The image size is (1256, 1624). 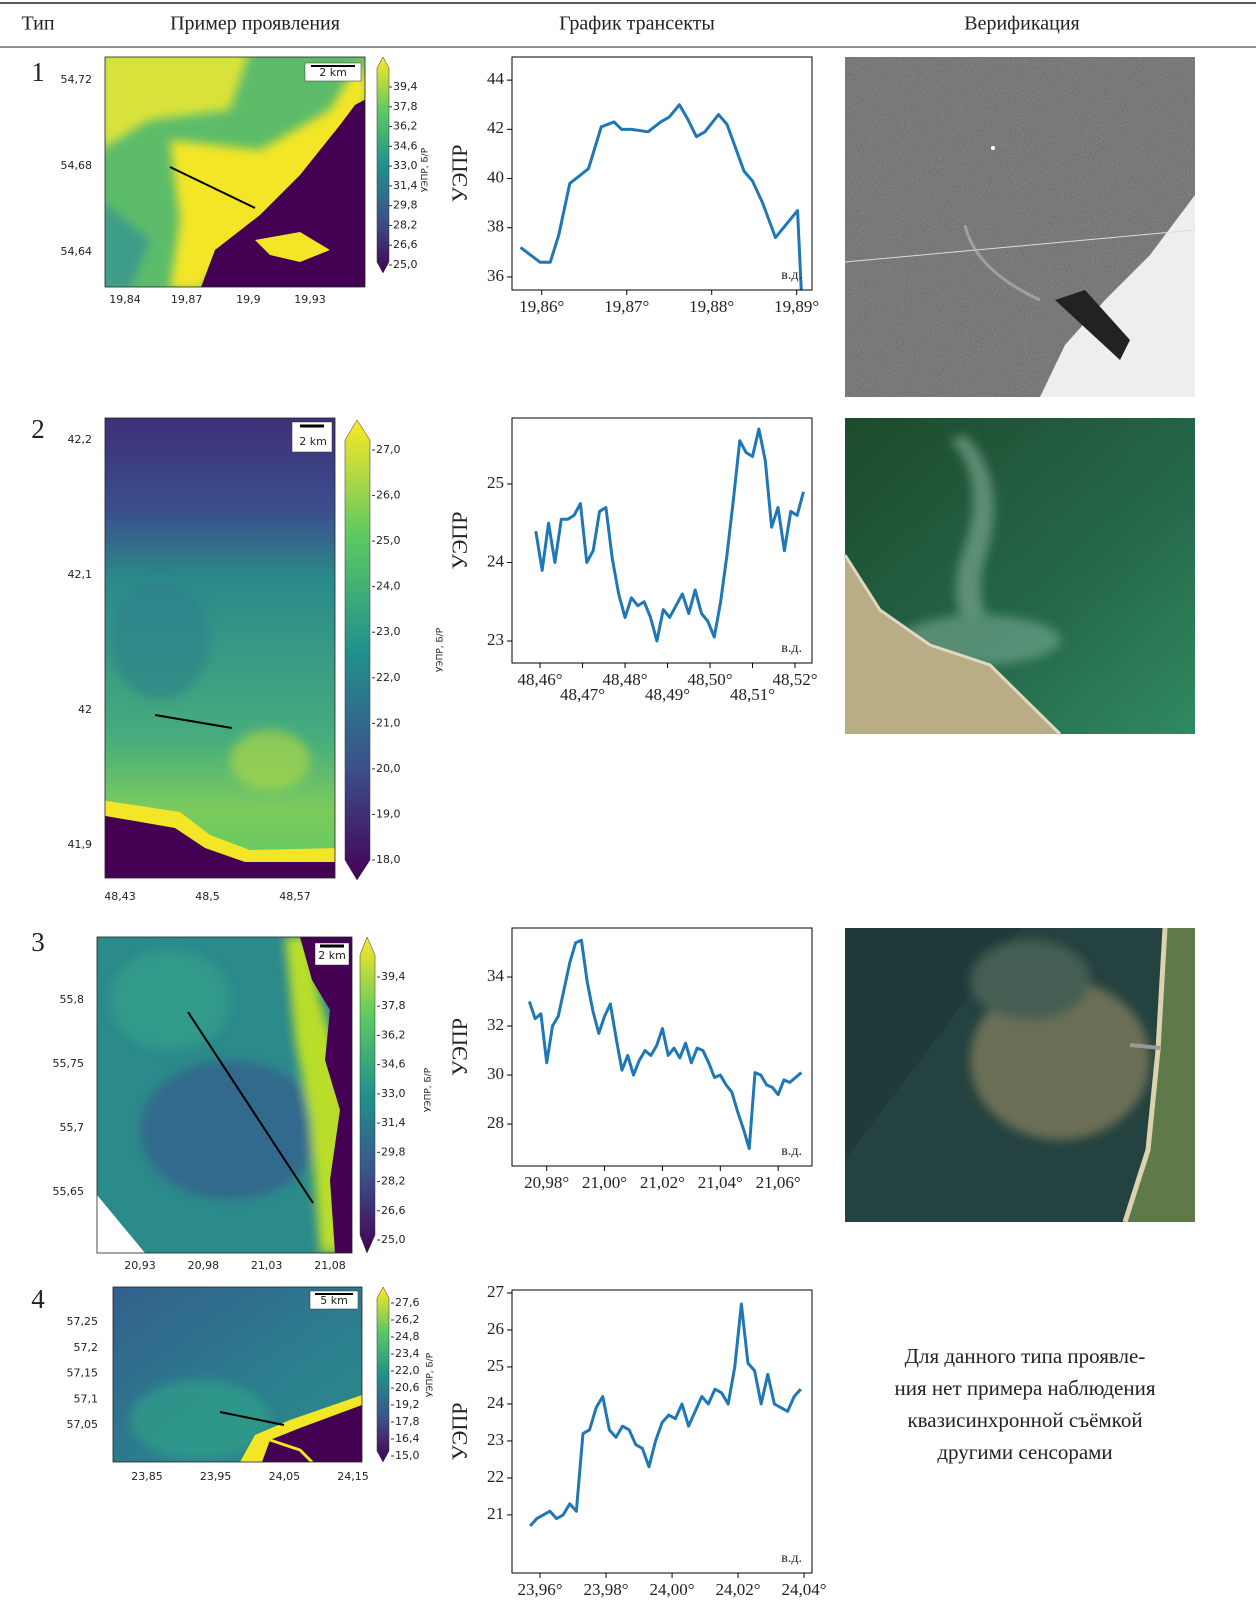 I want to click on map-x-tick-label: 48,43, so click(x=120, y=896).